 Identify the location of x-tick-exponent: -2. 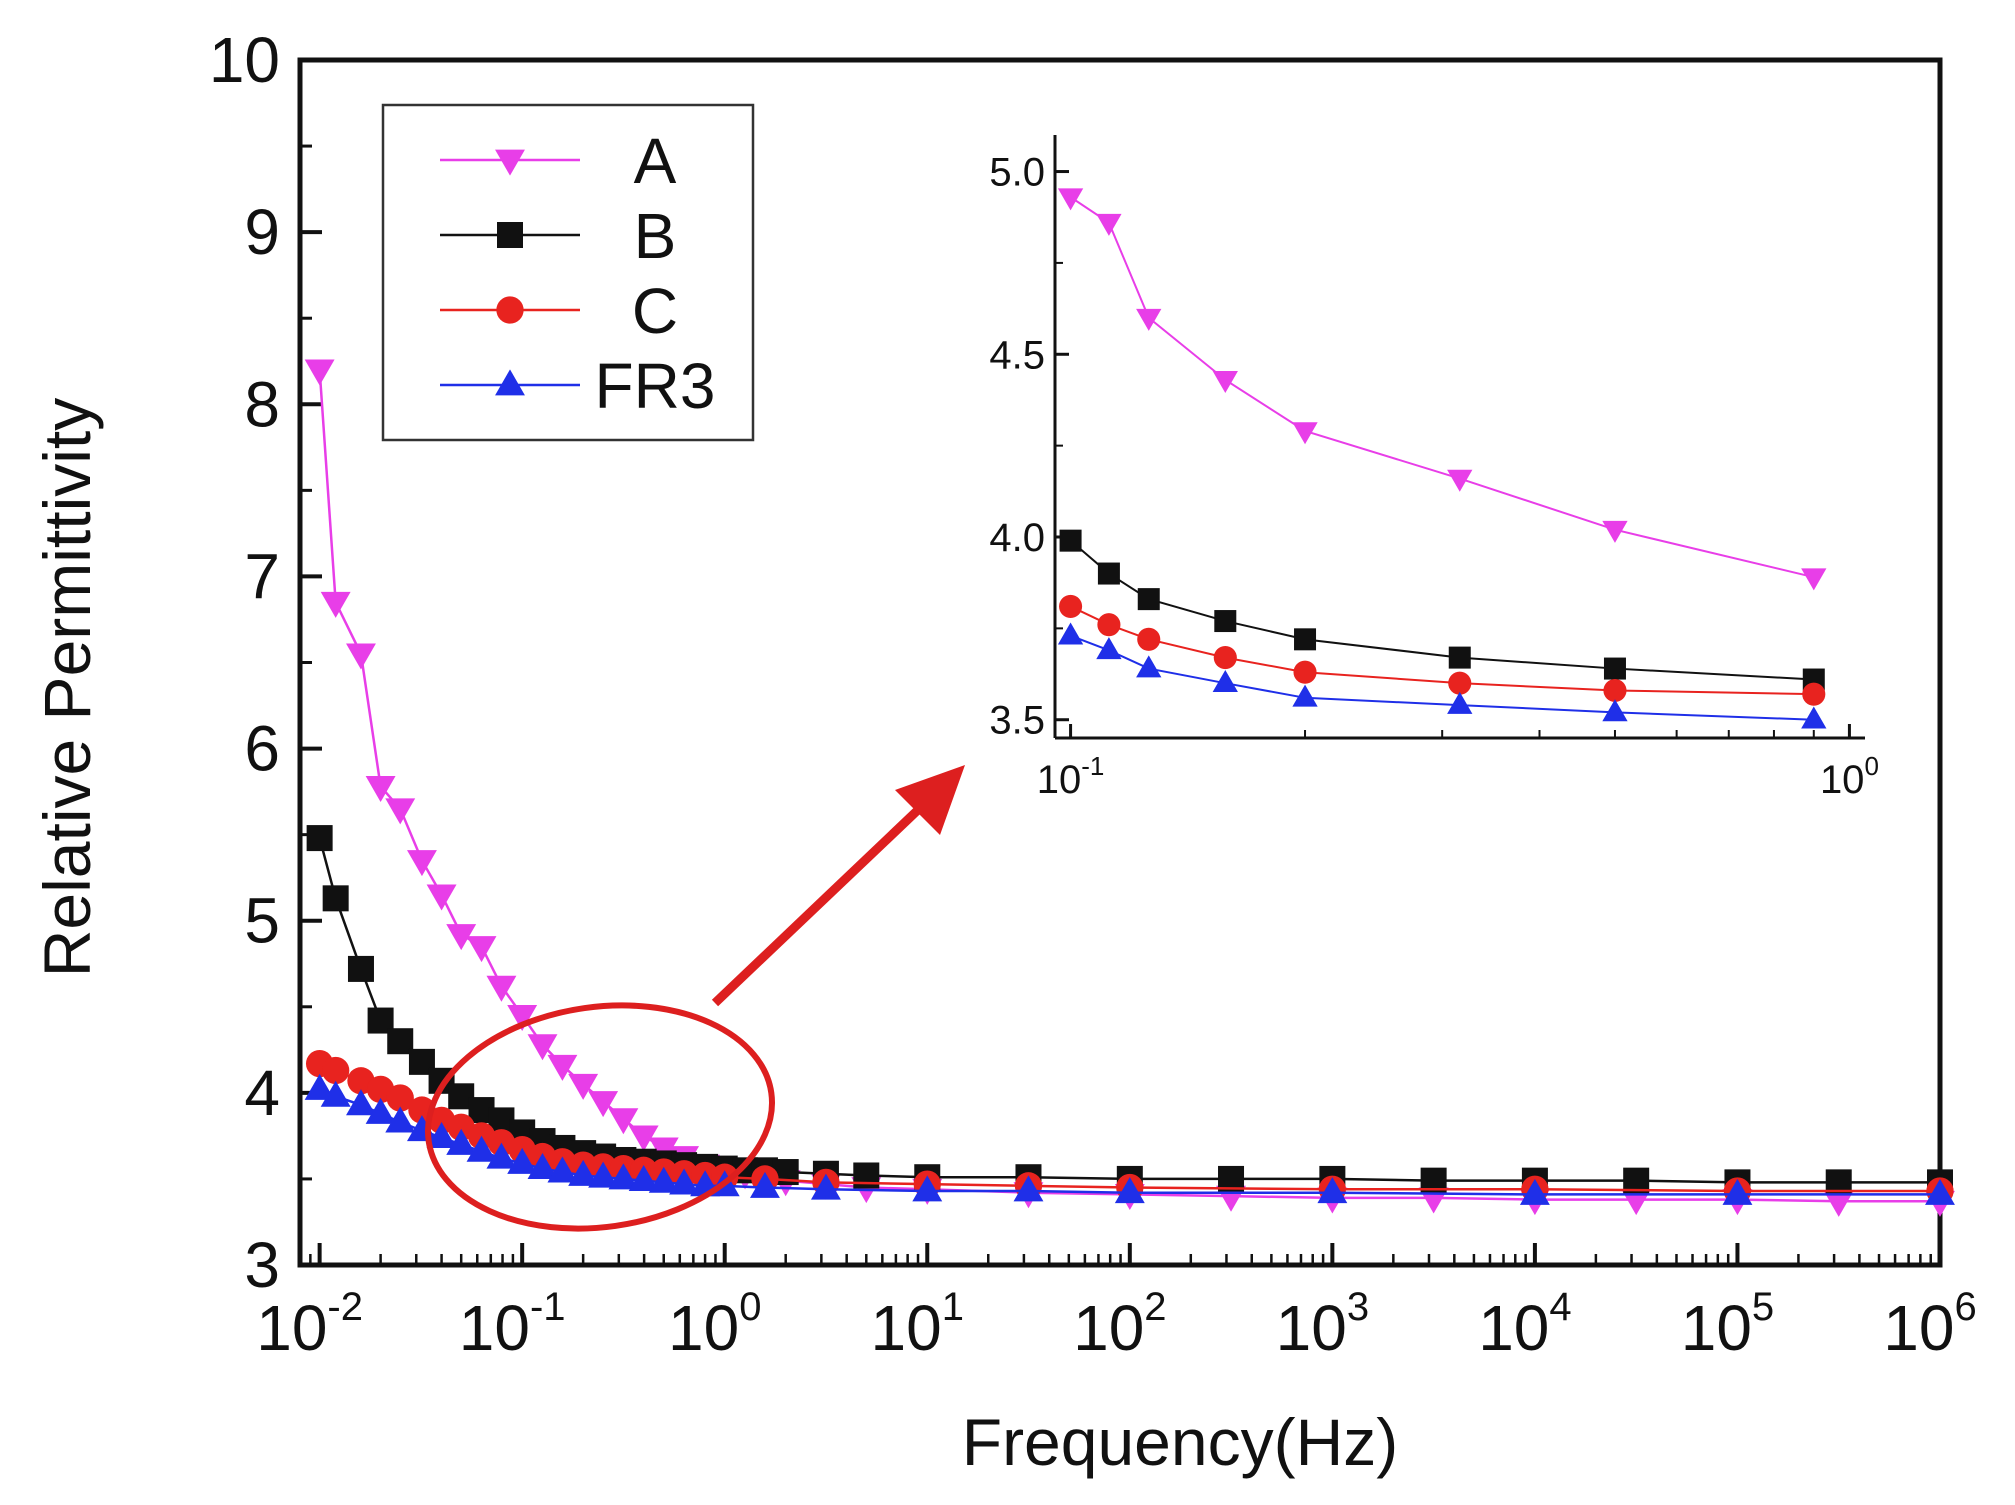
(345, 1307).